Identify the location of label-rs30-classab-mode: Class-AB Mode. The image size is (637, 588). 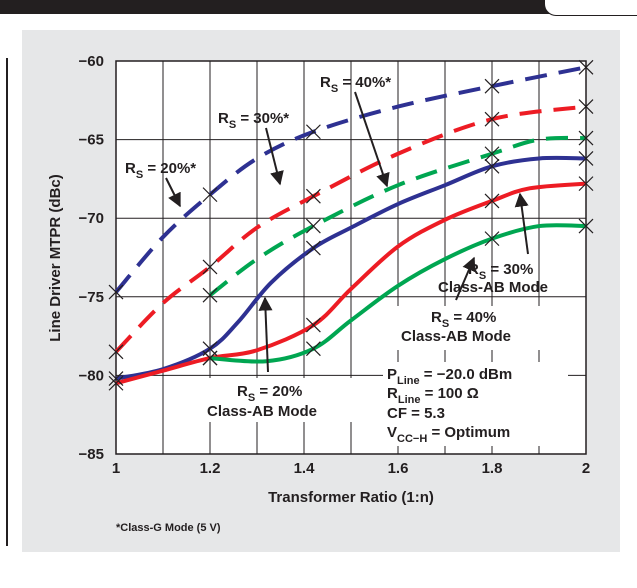
(493, 287).